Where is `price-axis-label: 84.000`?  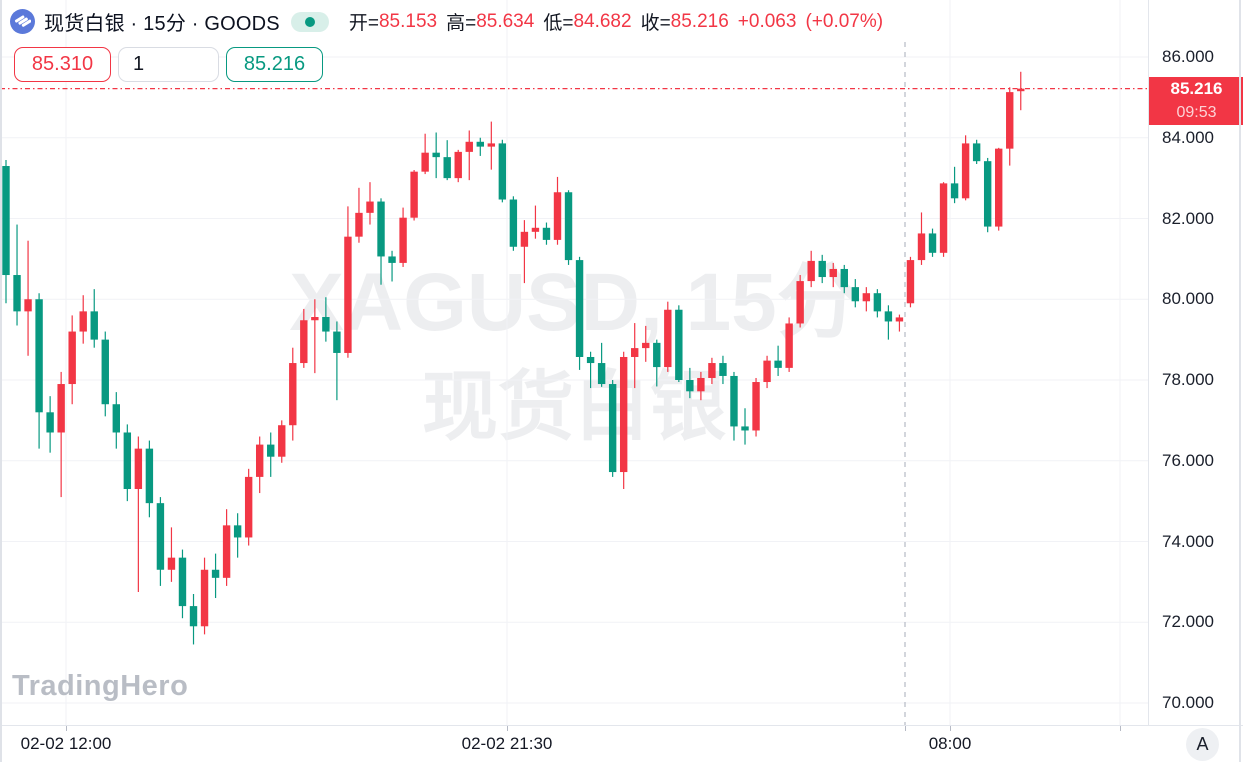
price-axis-label: 84.000 is located at coordinates (1188, 137).